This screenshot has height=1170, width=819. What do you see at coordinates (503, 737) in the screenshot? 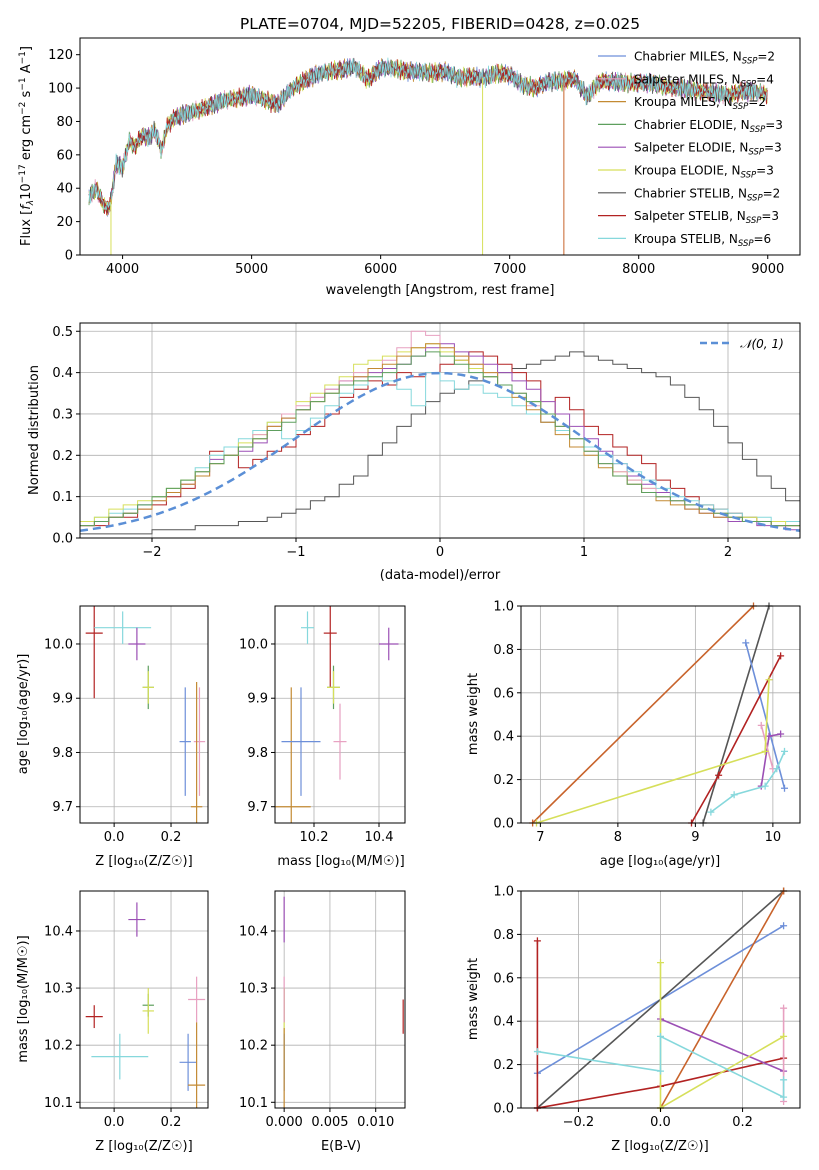
I see `y-tick-label: 0.4` at bounding box center [503, 737].